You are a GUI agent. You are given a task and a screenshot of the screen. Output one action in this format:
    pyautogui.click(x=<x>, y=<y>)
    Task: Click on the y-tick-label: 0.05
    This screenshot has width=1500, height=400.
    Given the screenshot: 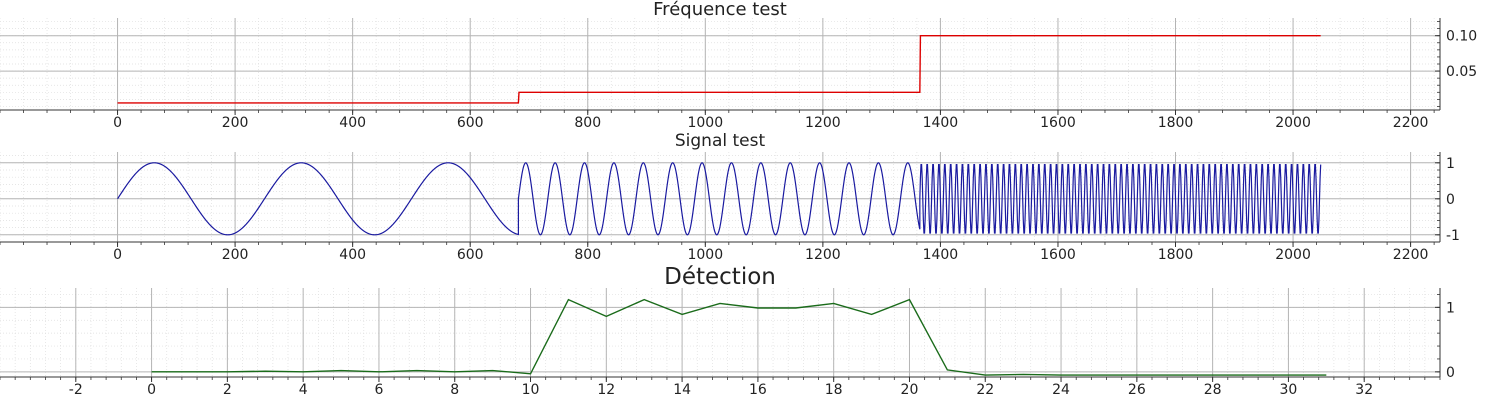 What is the action you would take?
    pyautogui.click(x=1461, y=72)
    